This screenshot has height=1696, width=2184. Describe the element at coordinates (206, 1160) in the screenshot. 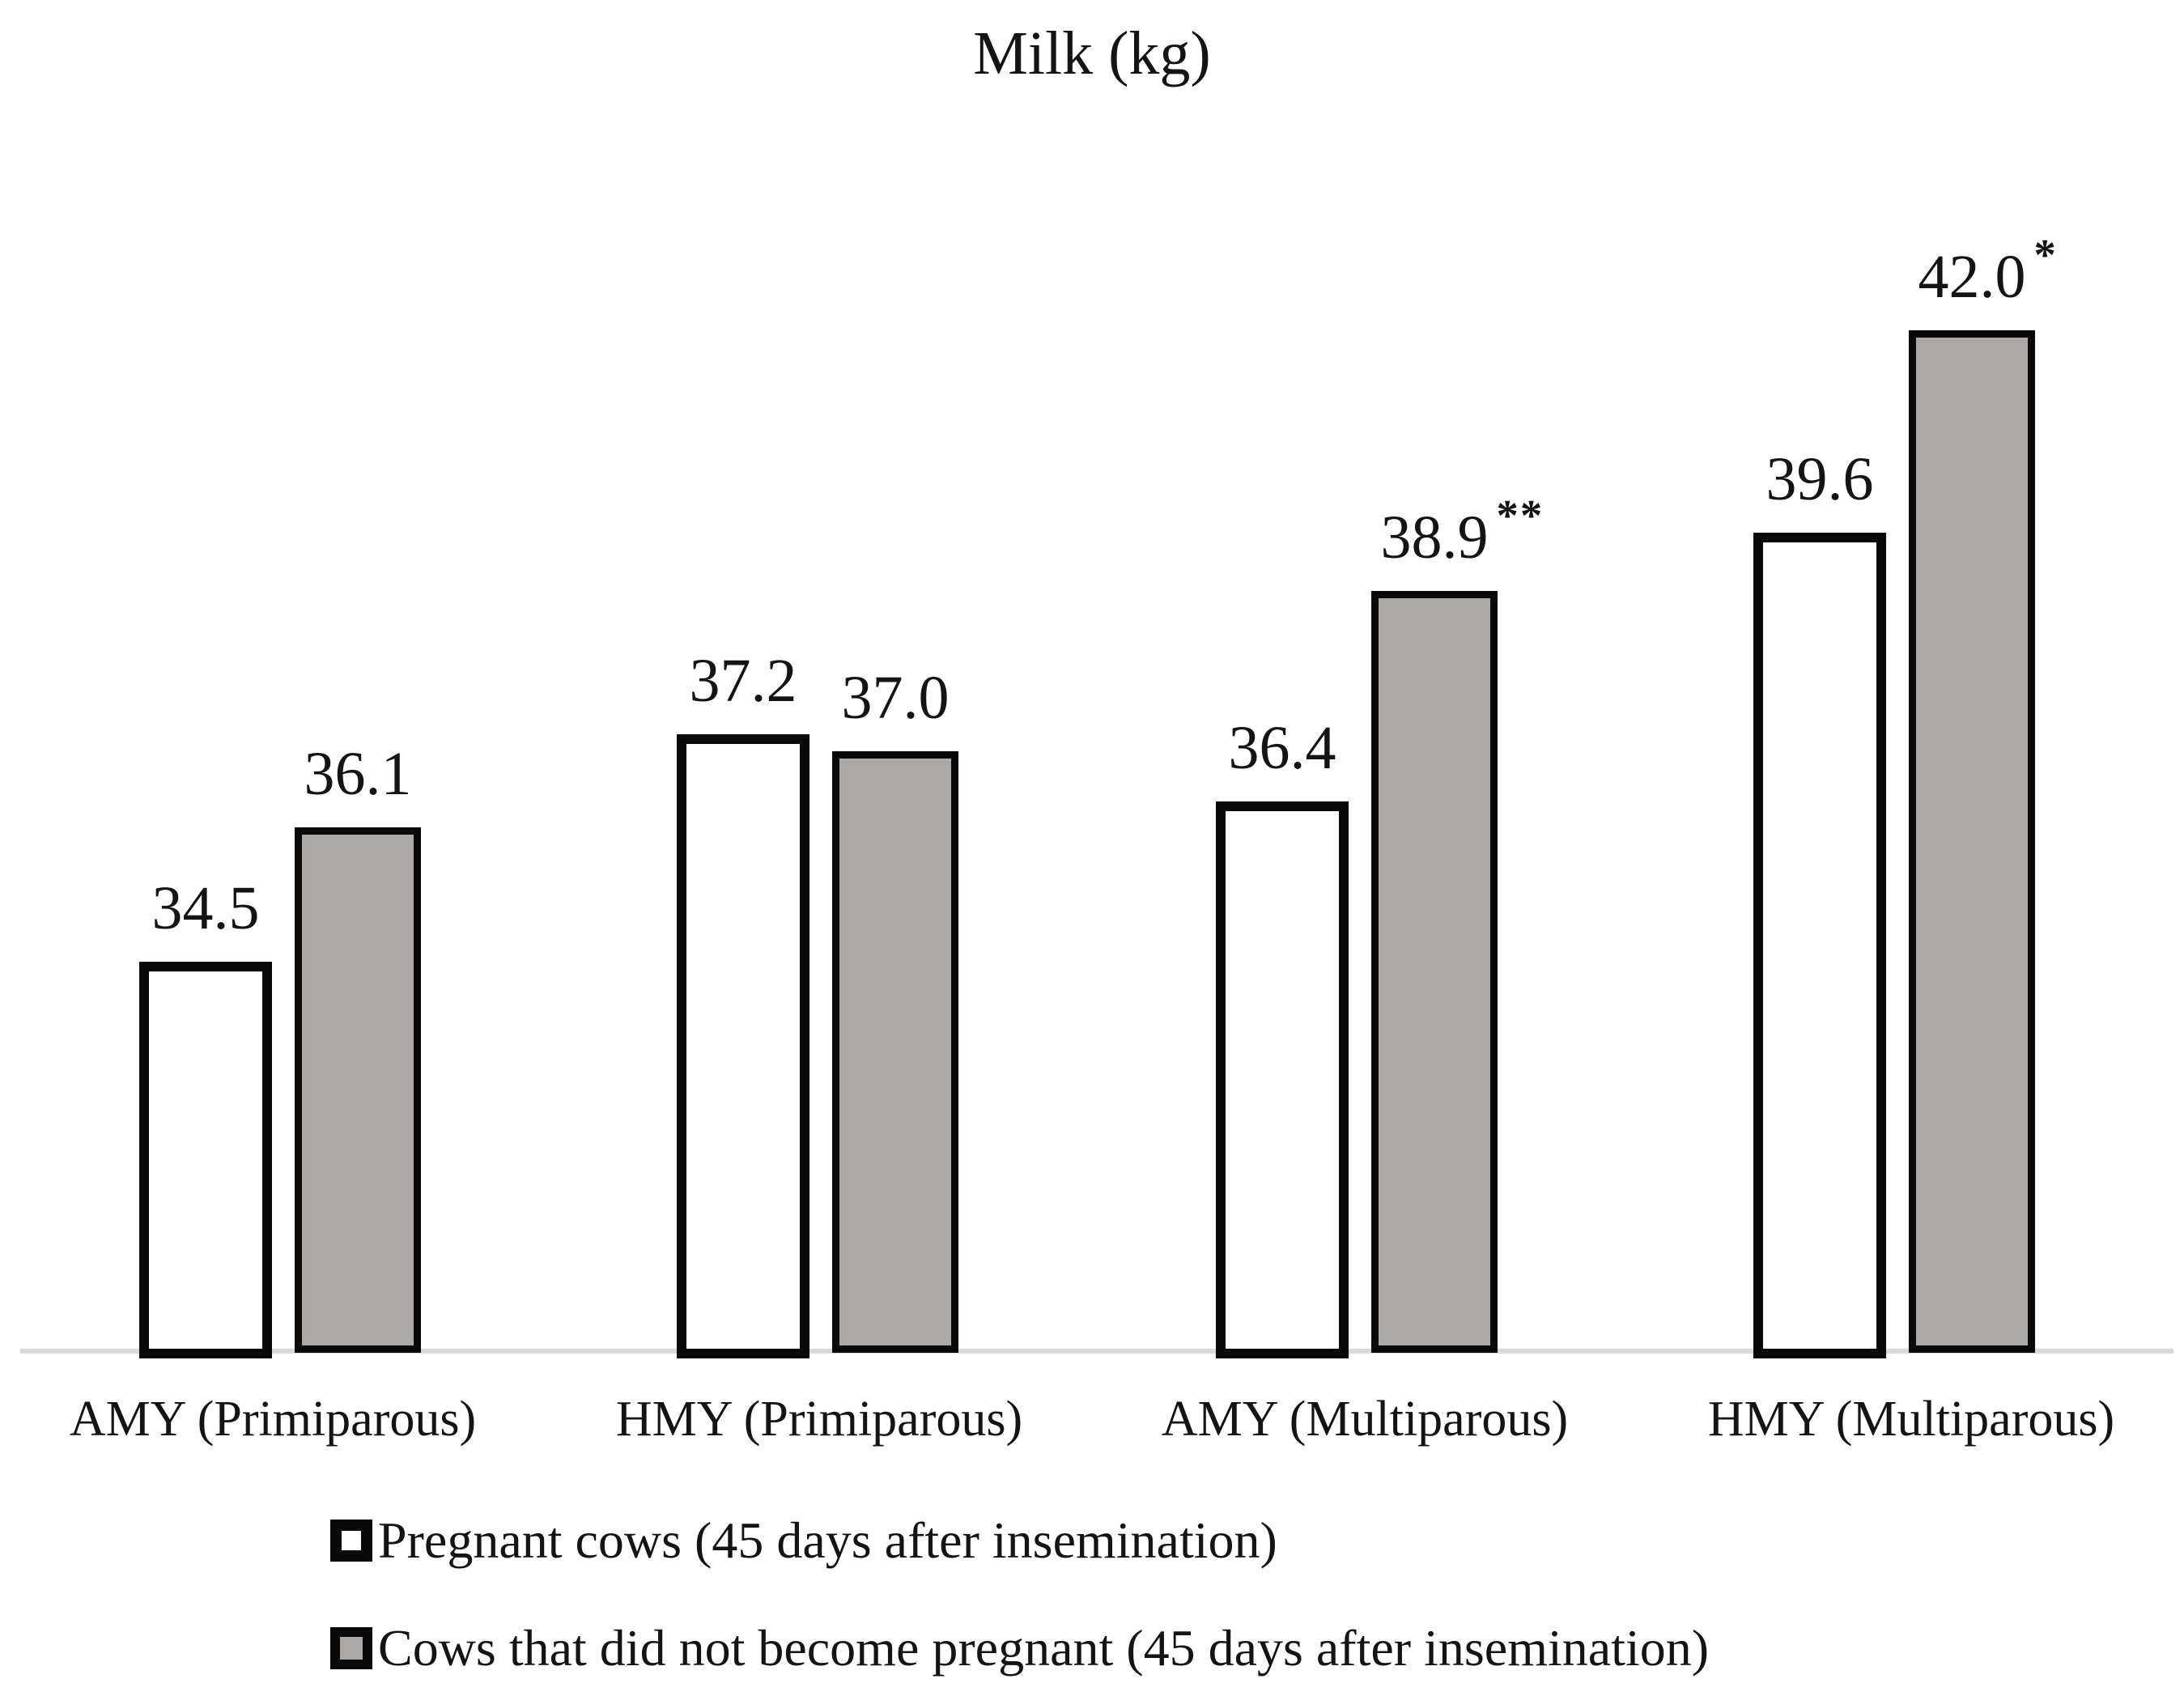

I see `bar-series0-cat0` at that location.